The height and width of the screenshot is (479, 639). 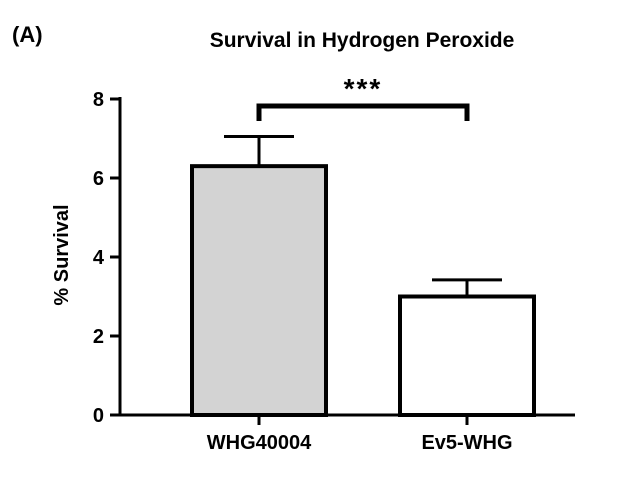 I want to click on y-tick-label: 2, so click(x=98, y=337).